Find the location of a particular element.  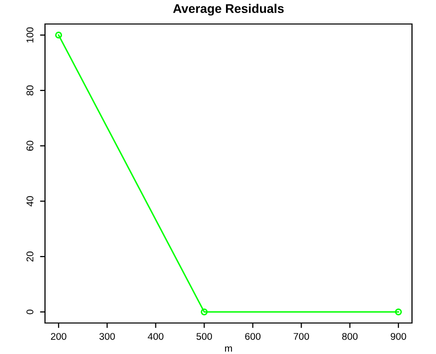

x-tick-label: 300 is located at coordinates (107, 336).